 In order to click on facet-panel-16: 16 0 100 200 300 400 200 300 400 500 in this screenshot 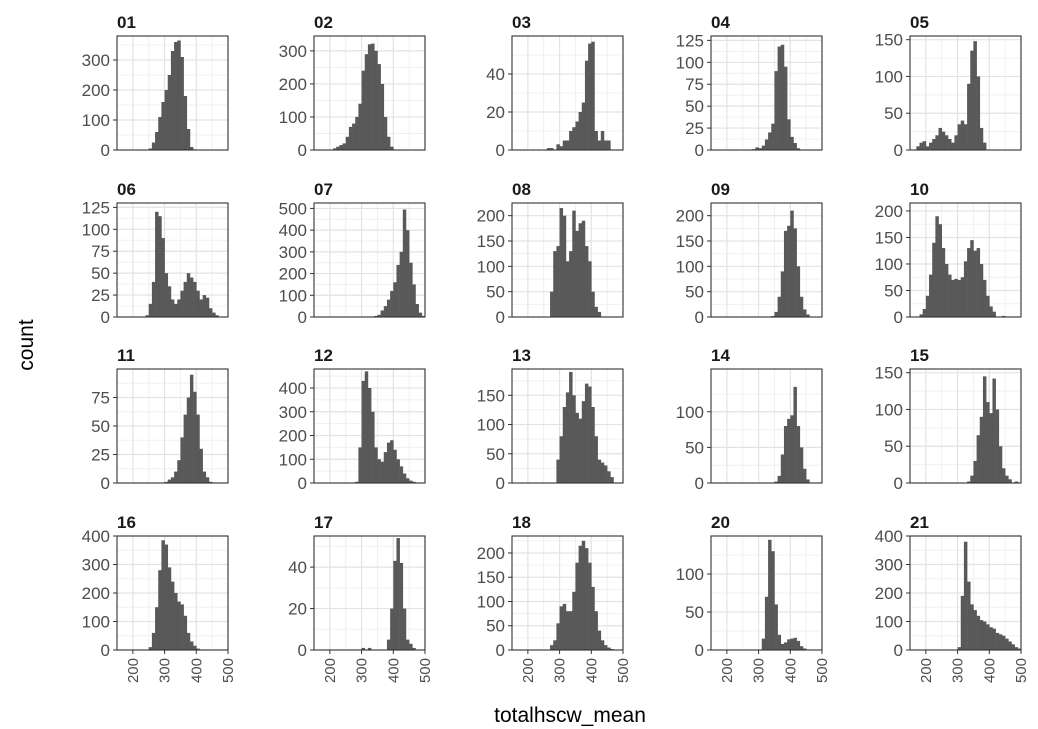, I will do `click(159, 598)`.